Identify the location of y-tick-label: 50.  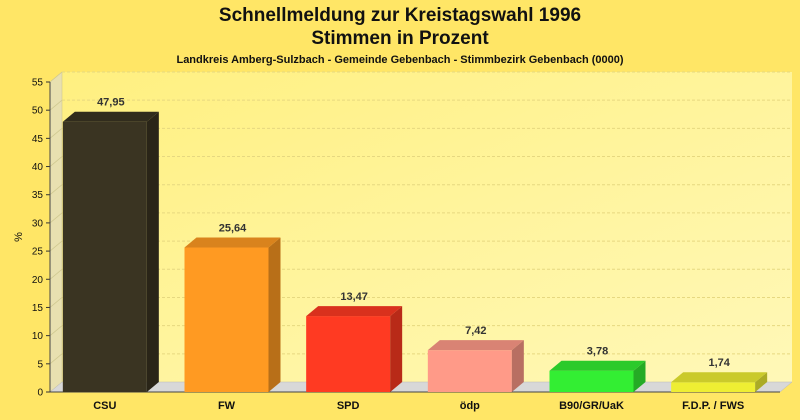
(38, 111).